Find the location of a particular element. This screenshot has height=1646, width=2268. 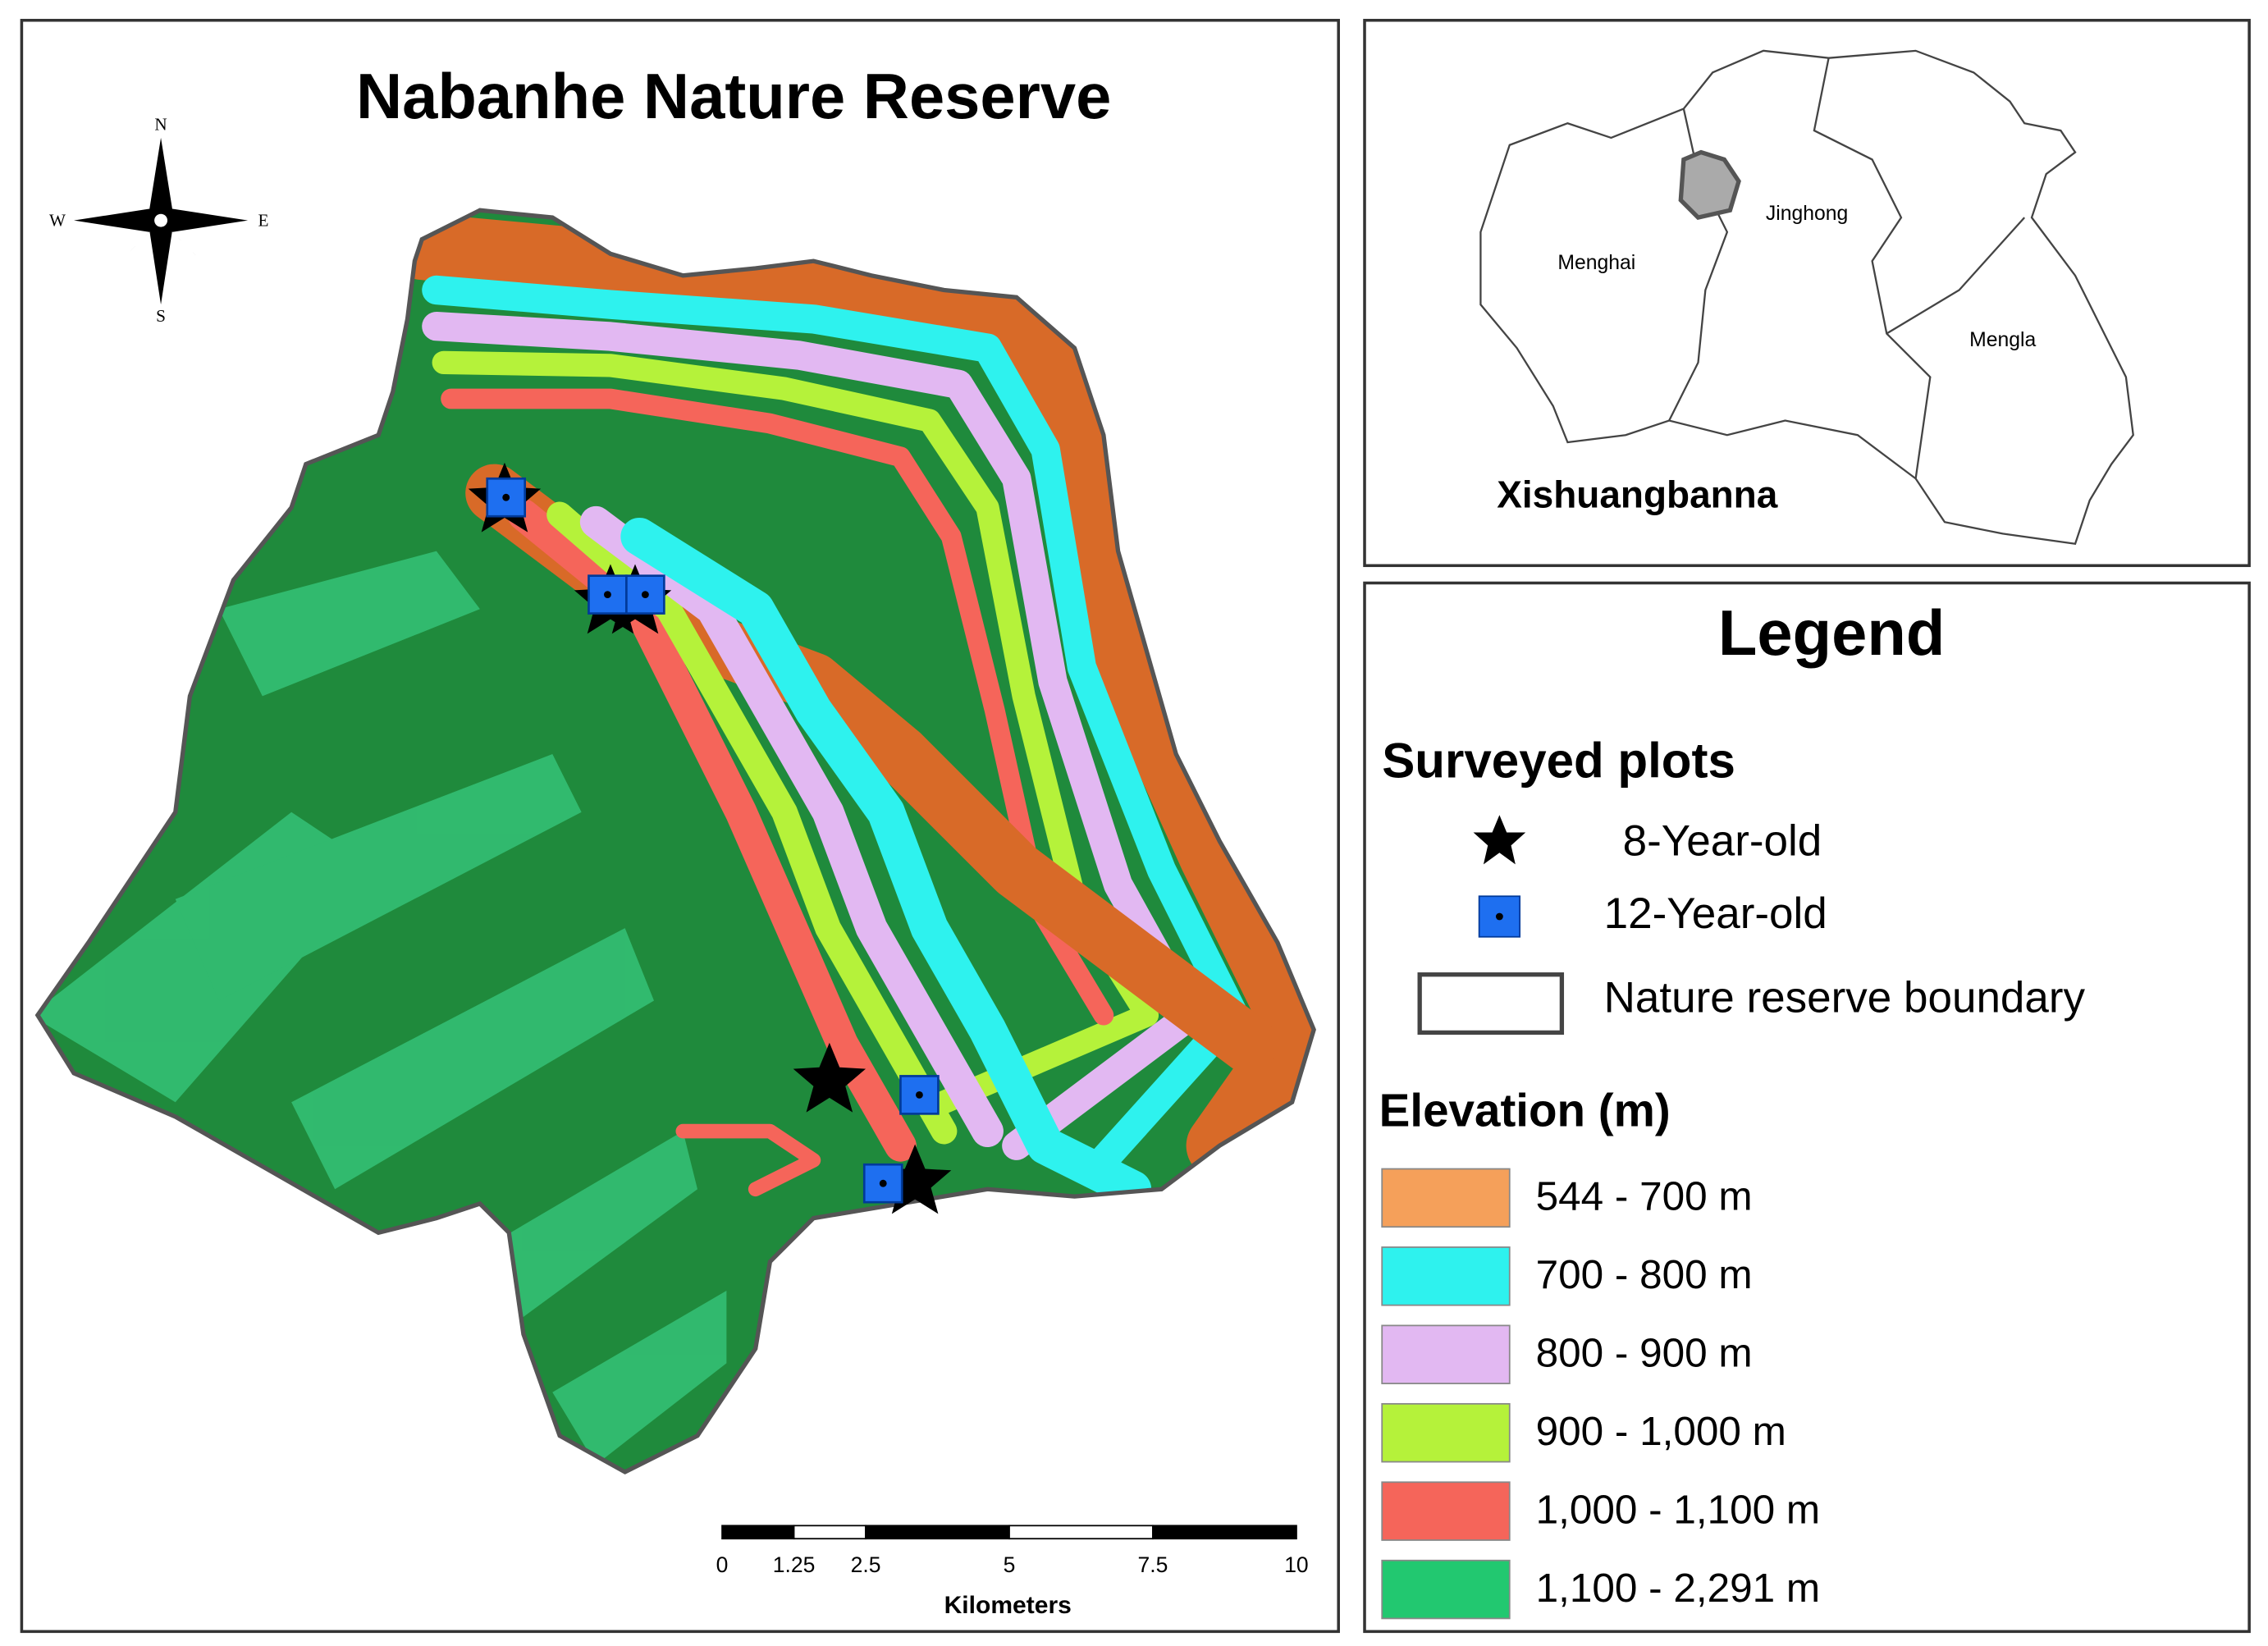

scale-tick-label: 10 is located at coordinates (1296, 1564).